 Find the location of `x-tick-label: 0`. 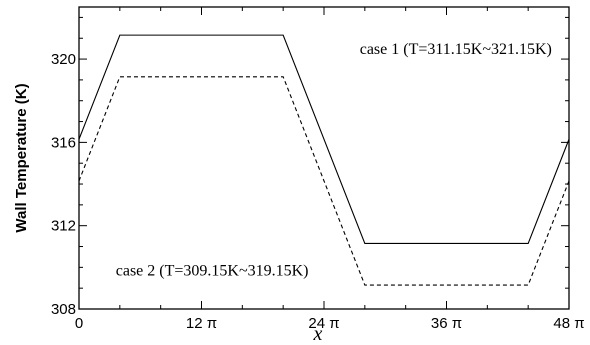

x-tick-label: 0 is located at coordinates (79, 323).